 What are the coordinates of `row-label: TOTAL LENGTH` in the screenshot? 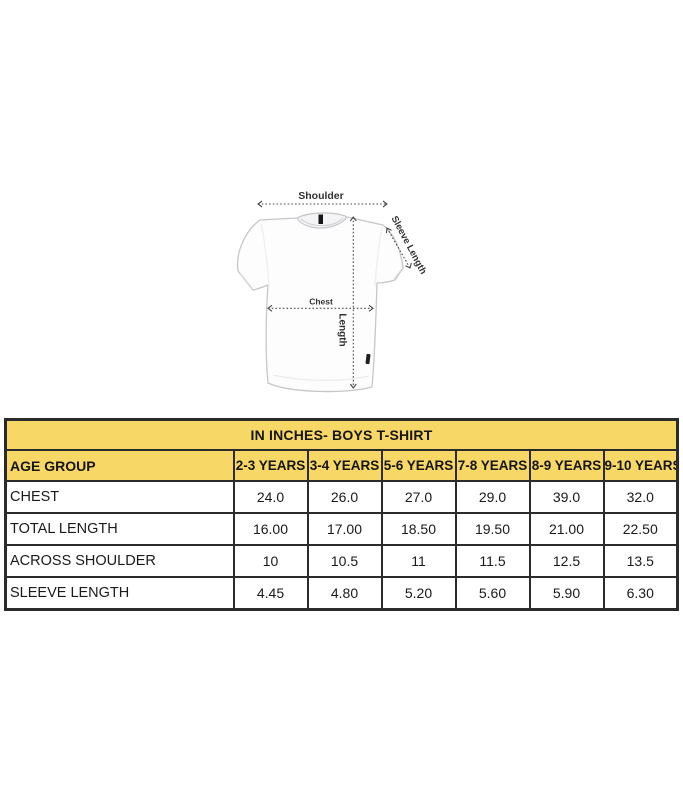 It's located at (119, 529).